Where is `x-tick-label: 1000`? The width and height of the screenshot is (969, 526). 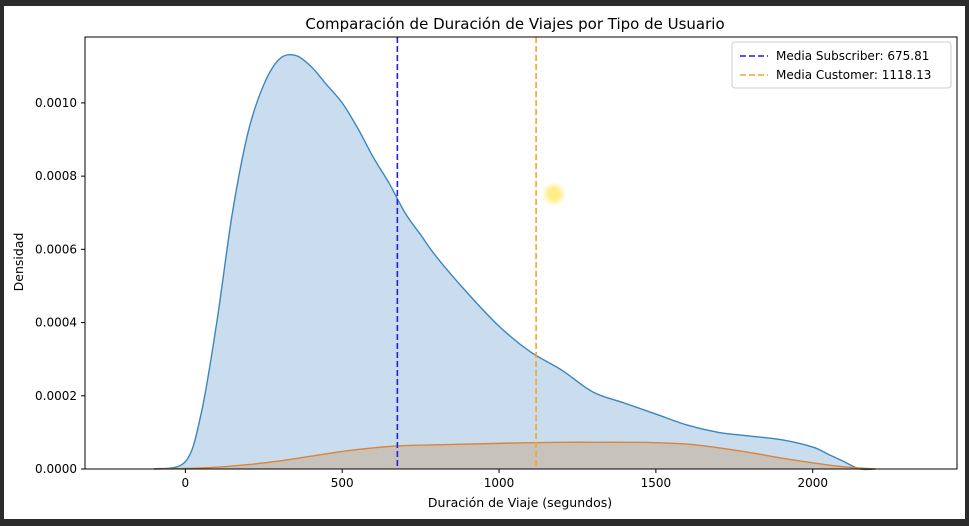 x-tick-label: 1000 is located at coordinates (499, 483).